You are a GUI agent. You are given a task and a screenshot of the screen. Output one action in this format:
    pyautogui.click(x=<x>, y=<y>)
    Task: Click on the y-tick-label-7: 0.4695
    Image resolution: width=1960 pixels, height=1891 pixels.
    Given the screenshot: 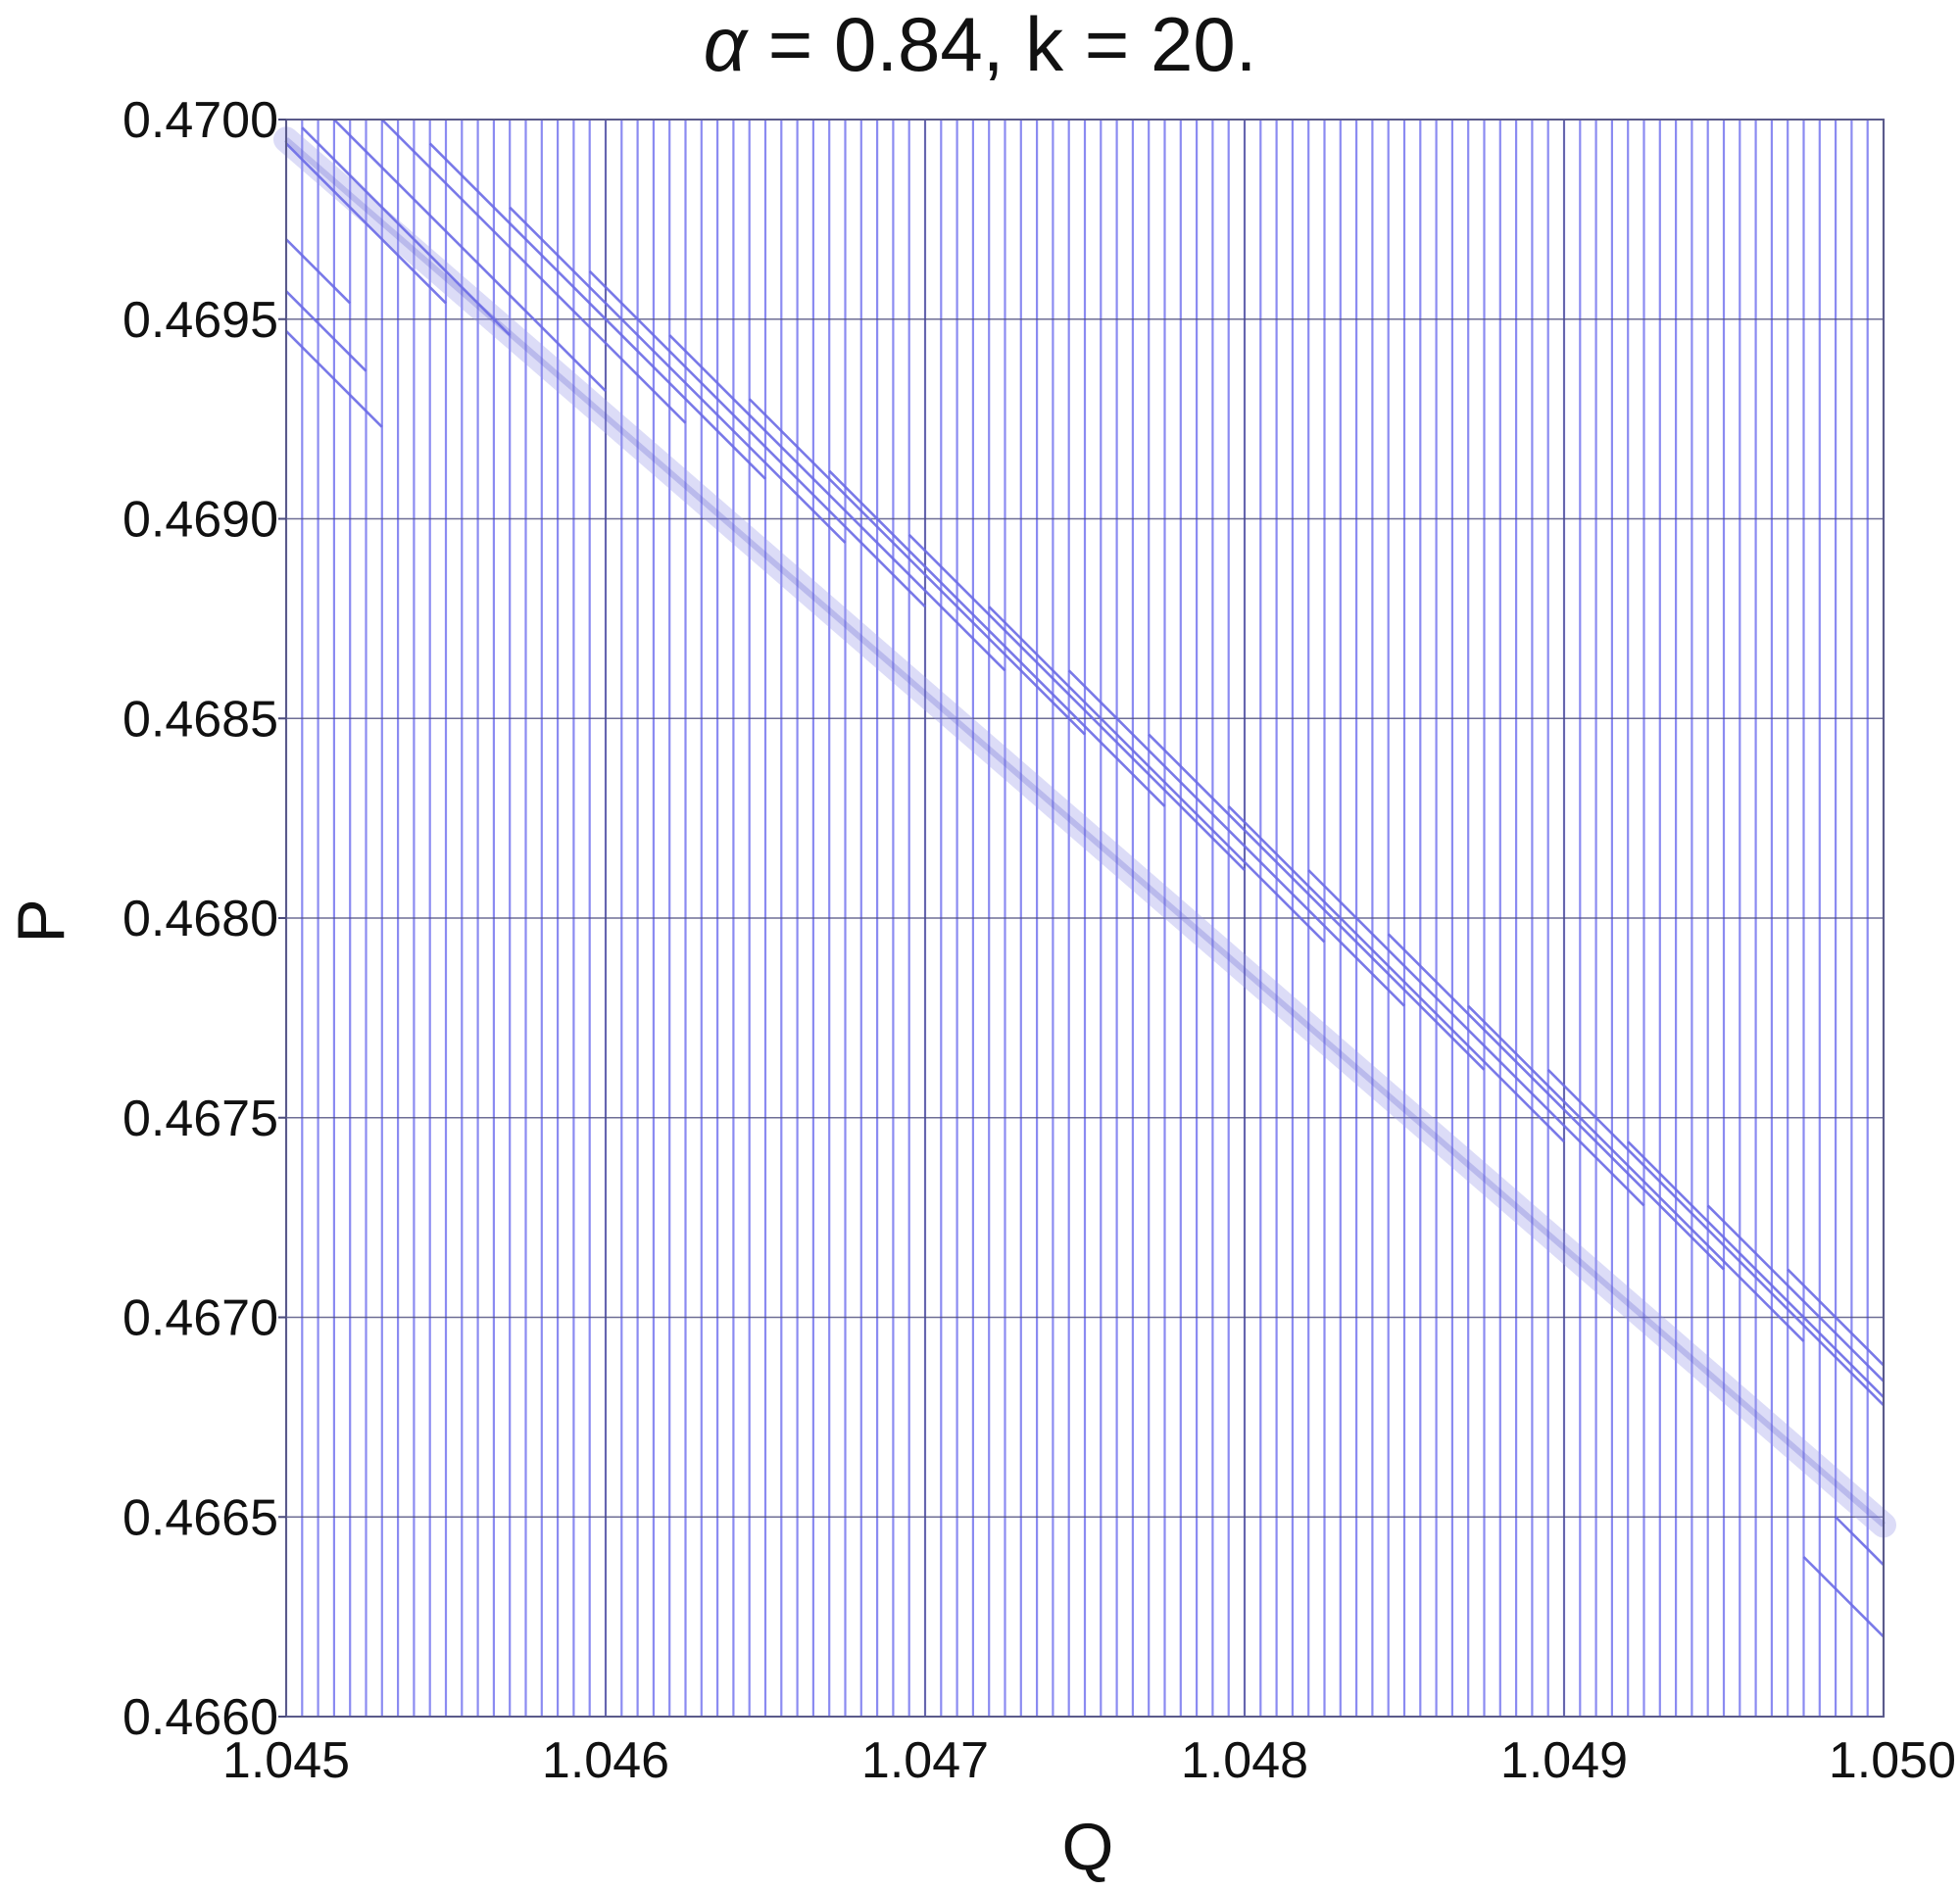 What is the action you would take?
    pyautogui.click(x=200, y=321)
    